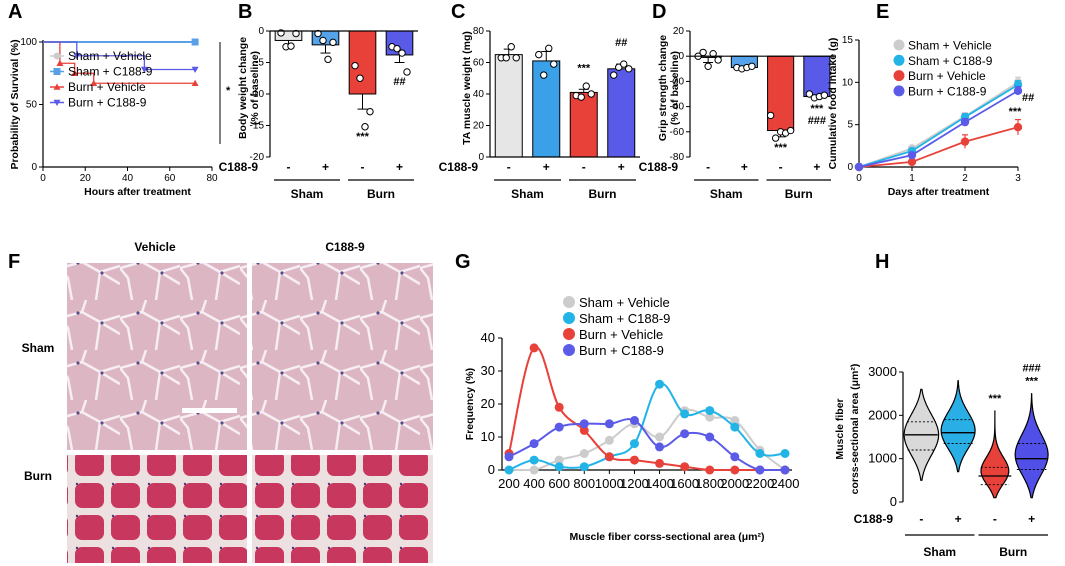 This screenshot has height=566, width=1065. I want to click on y-tick-label: -40, so click(677, 107).